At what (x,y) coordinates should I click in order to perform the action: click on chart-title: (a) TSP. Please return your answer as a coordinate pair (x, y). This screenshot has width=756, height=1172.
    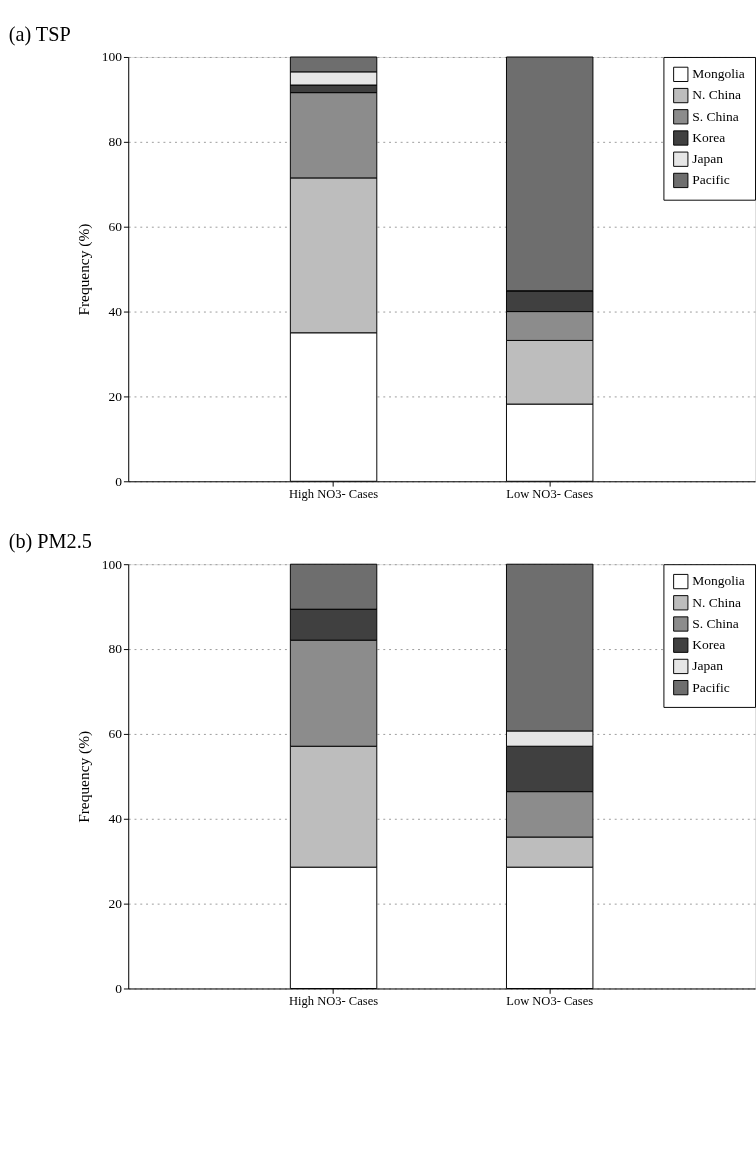
    Looking at the image, I should click on (39, 34).